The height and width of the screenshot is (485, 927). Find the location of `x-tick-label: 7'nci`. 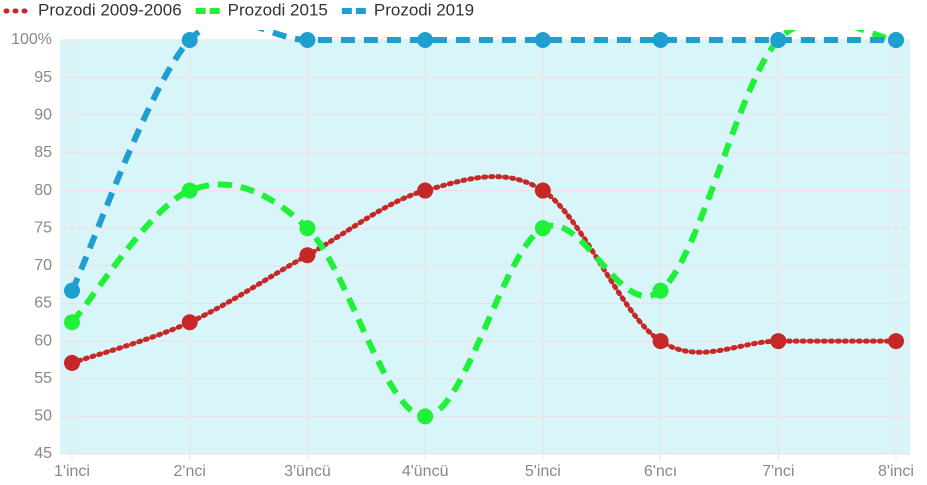

x-tick-label: 7'nci is located at coordinates (778, 471).